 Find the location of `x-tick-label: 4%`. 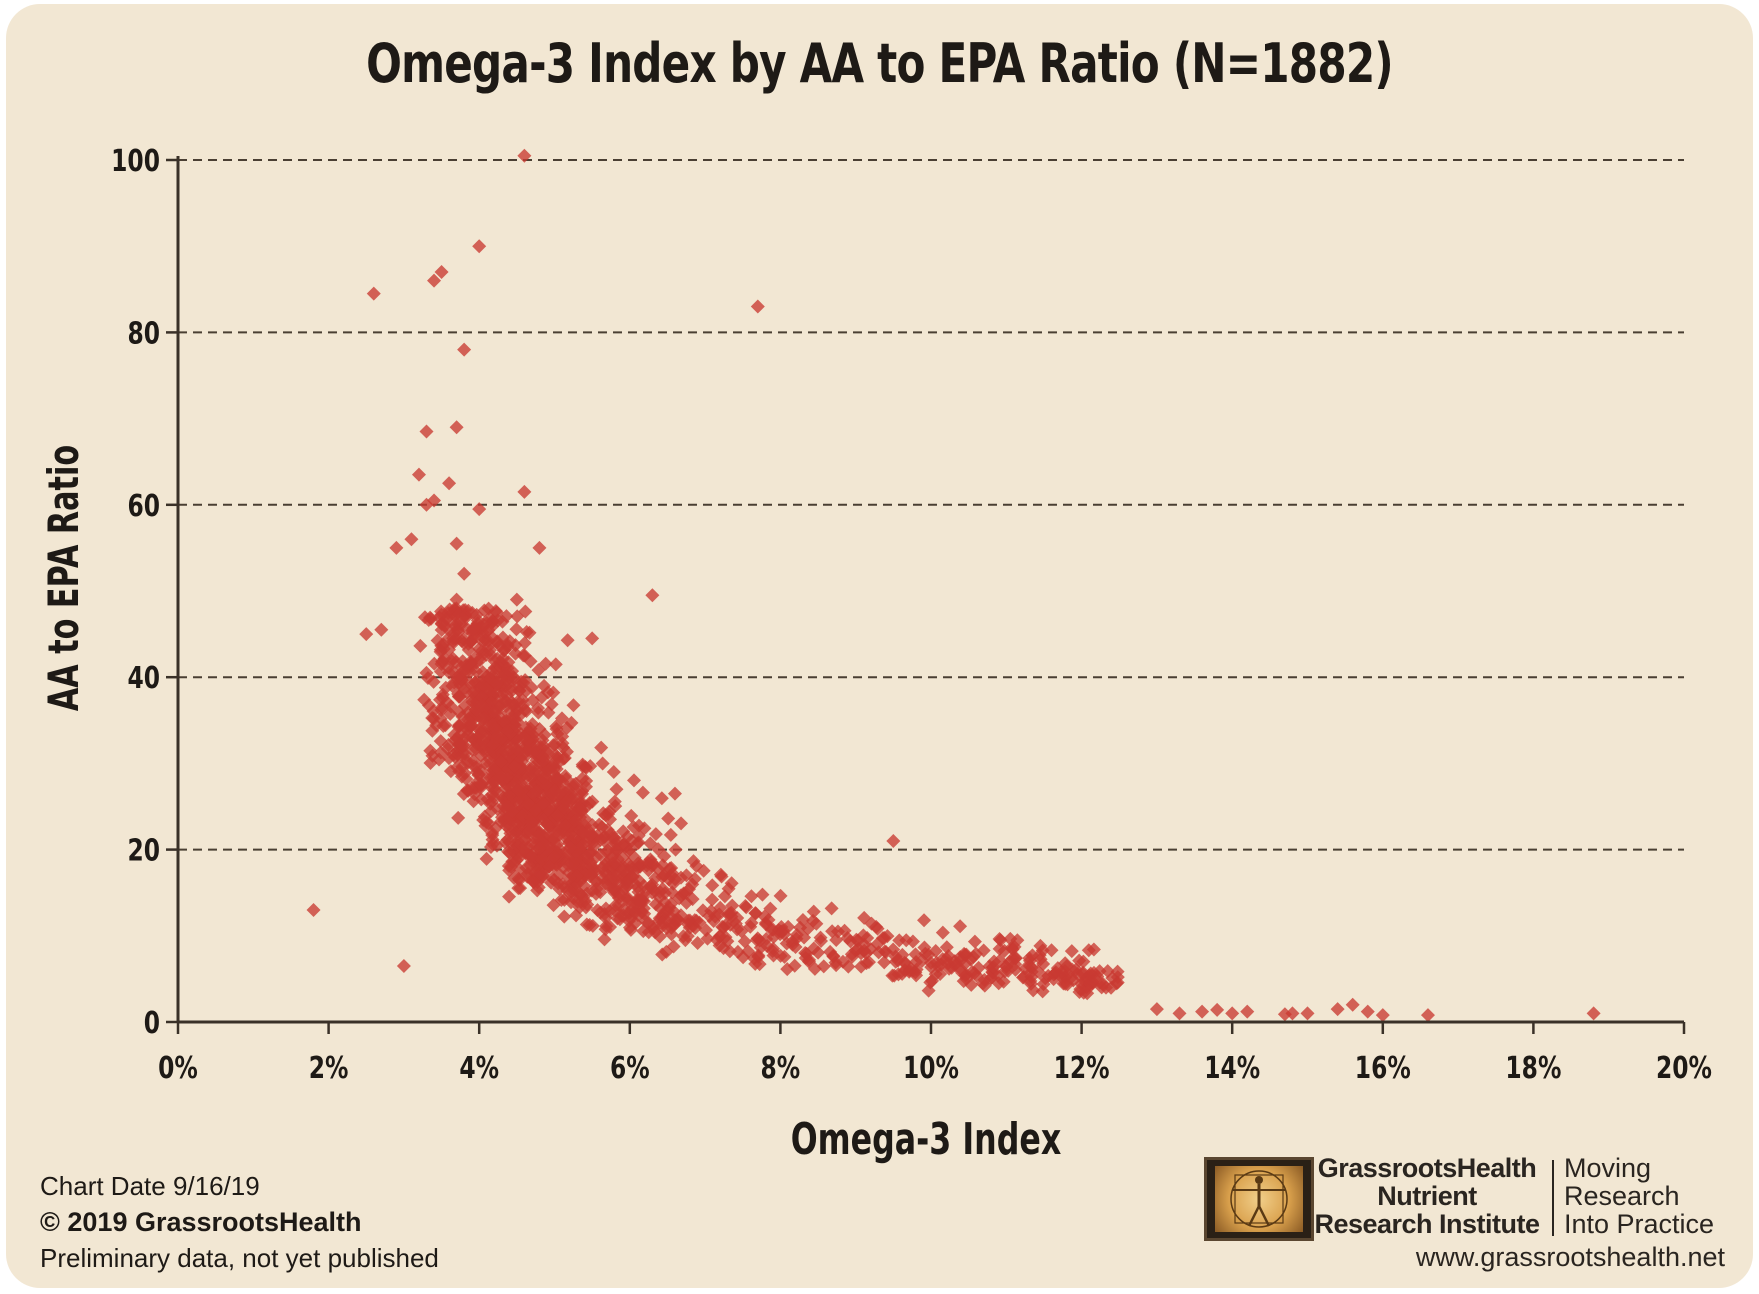

x-tick-label: 4% is located at coordinates (479, 1068).